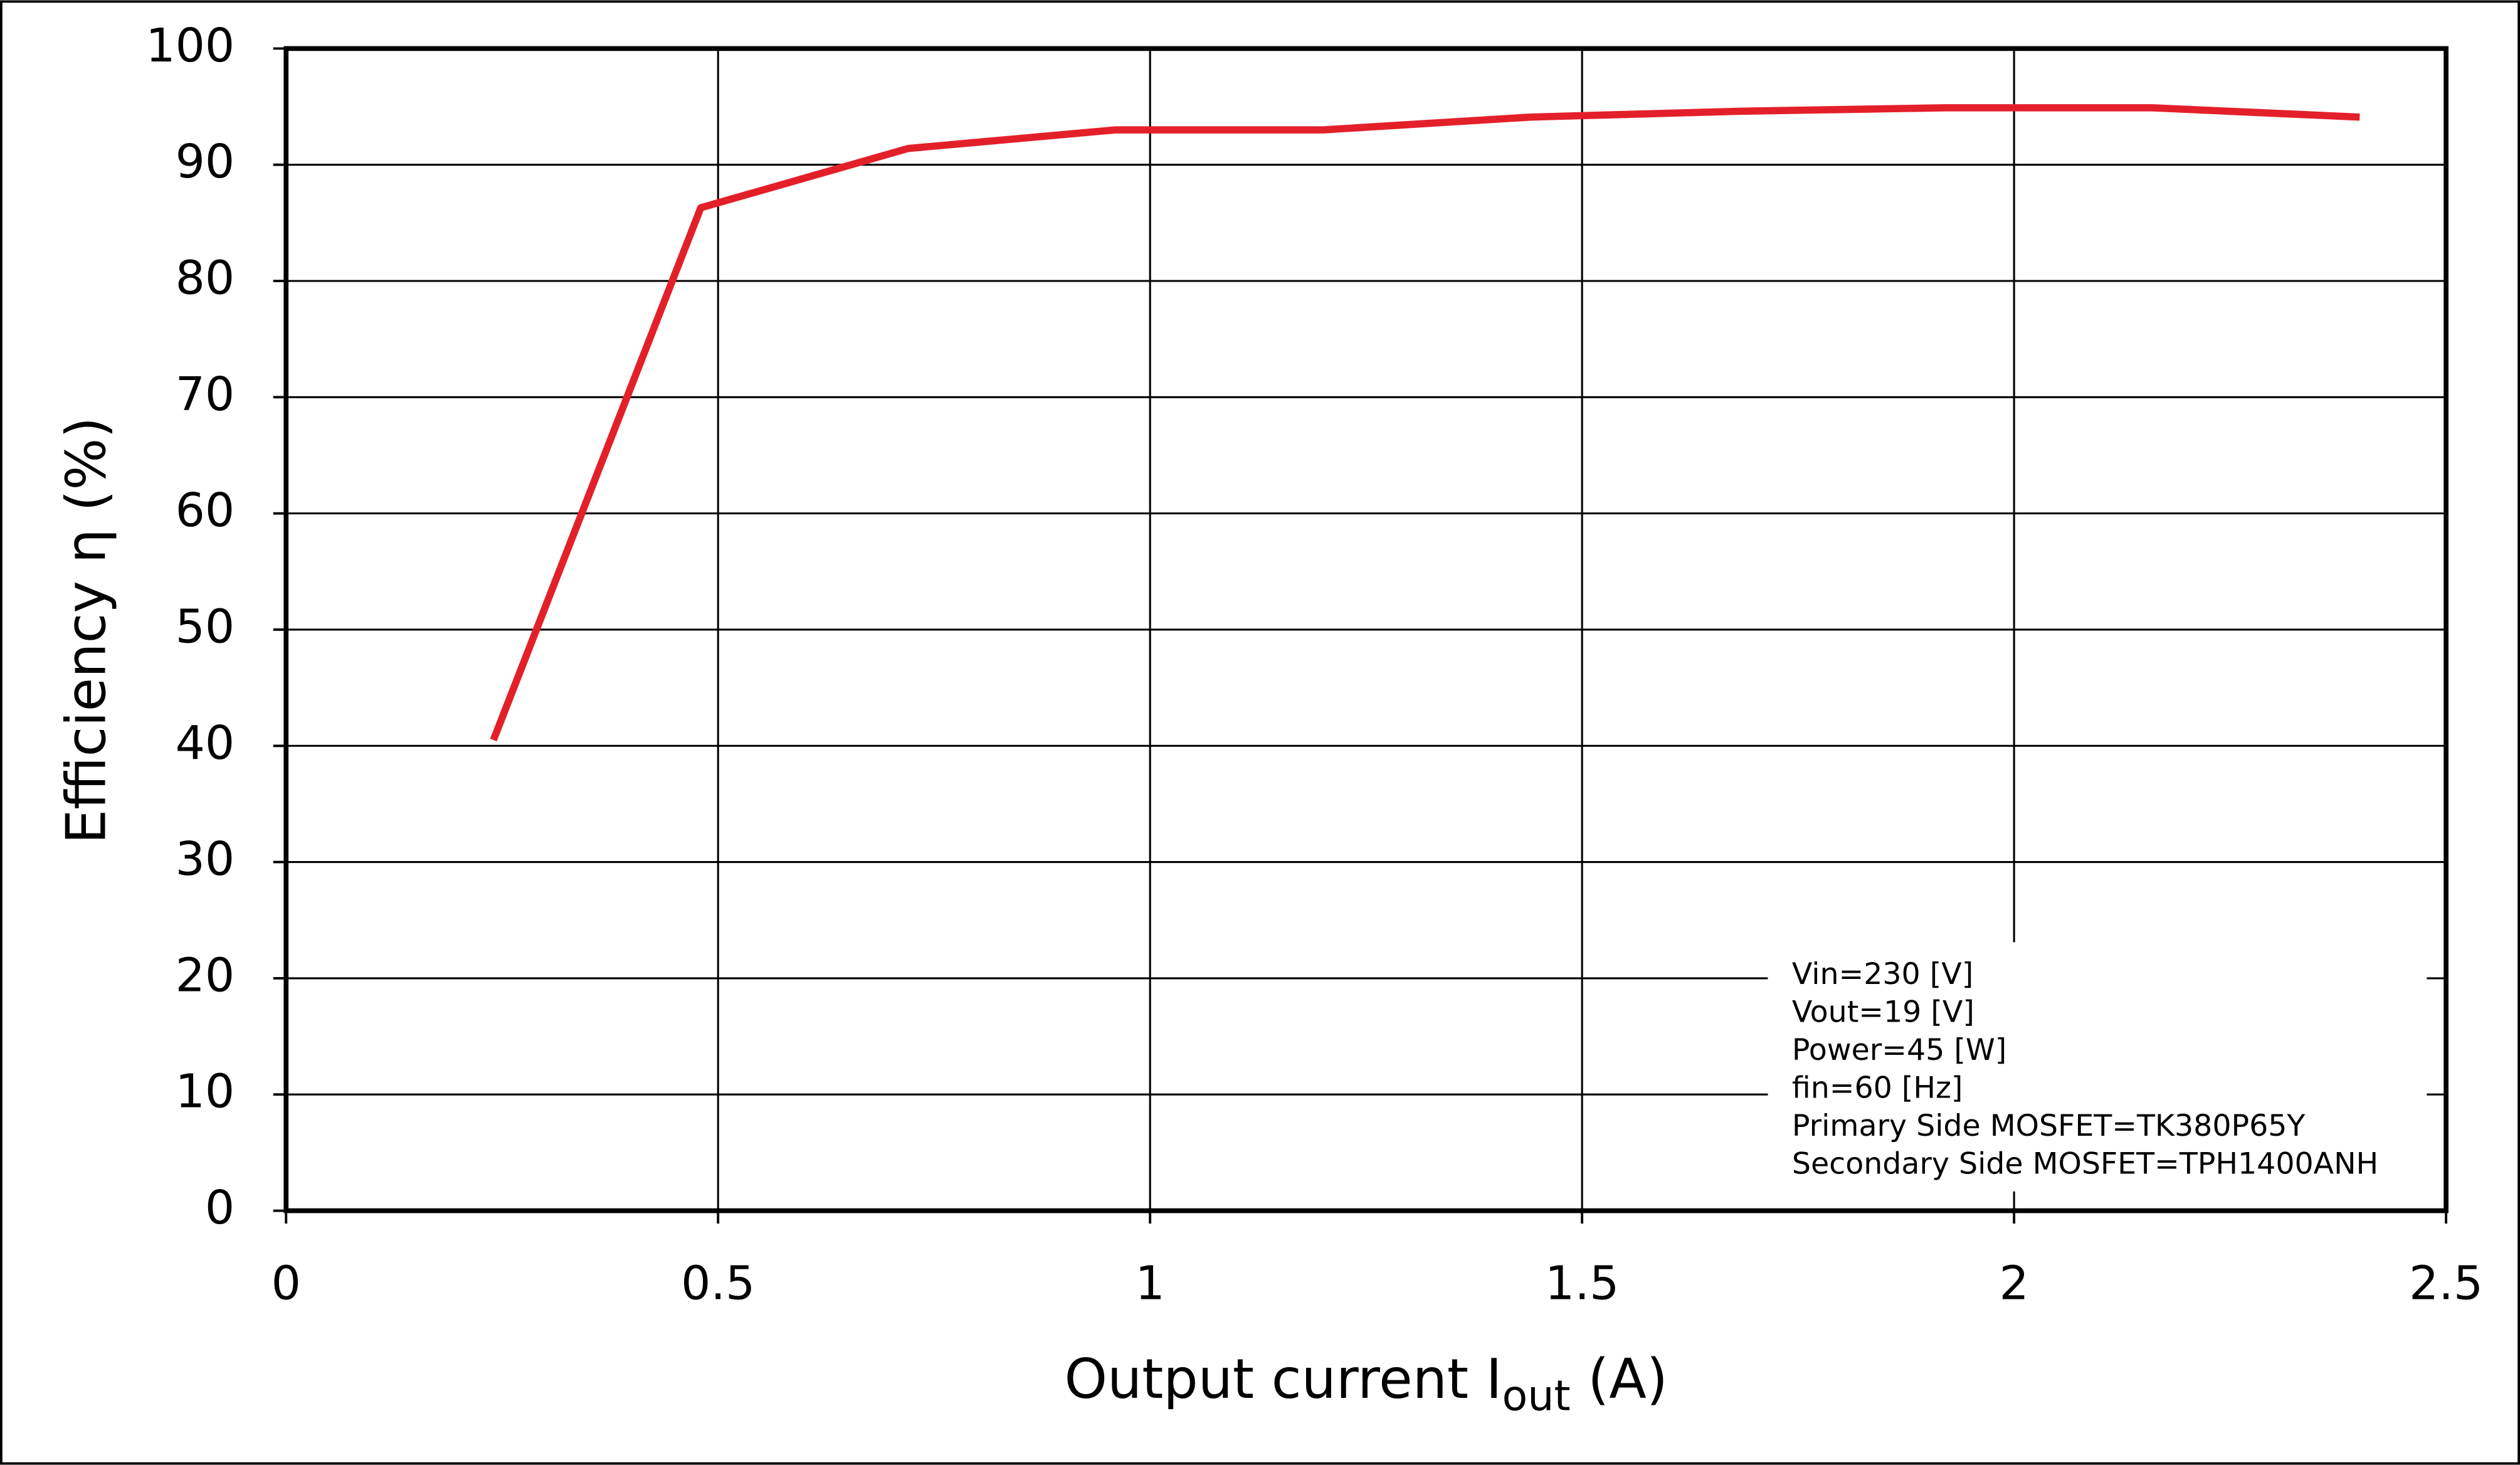 This screenshot has height=1465, width=2520. I want to click on y-tick-label: 50, so click(205, 626).